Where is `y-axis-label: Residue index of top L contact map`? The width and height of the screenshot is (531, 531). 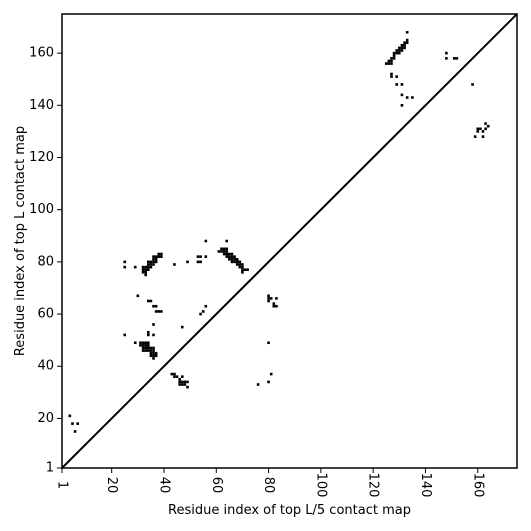 y-axis-label: Residue index of top L contact map is located at coordinates (20, 241).